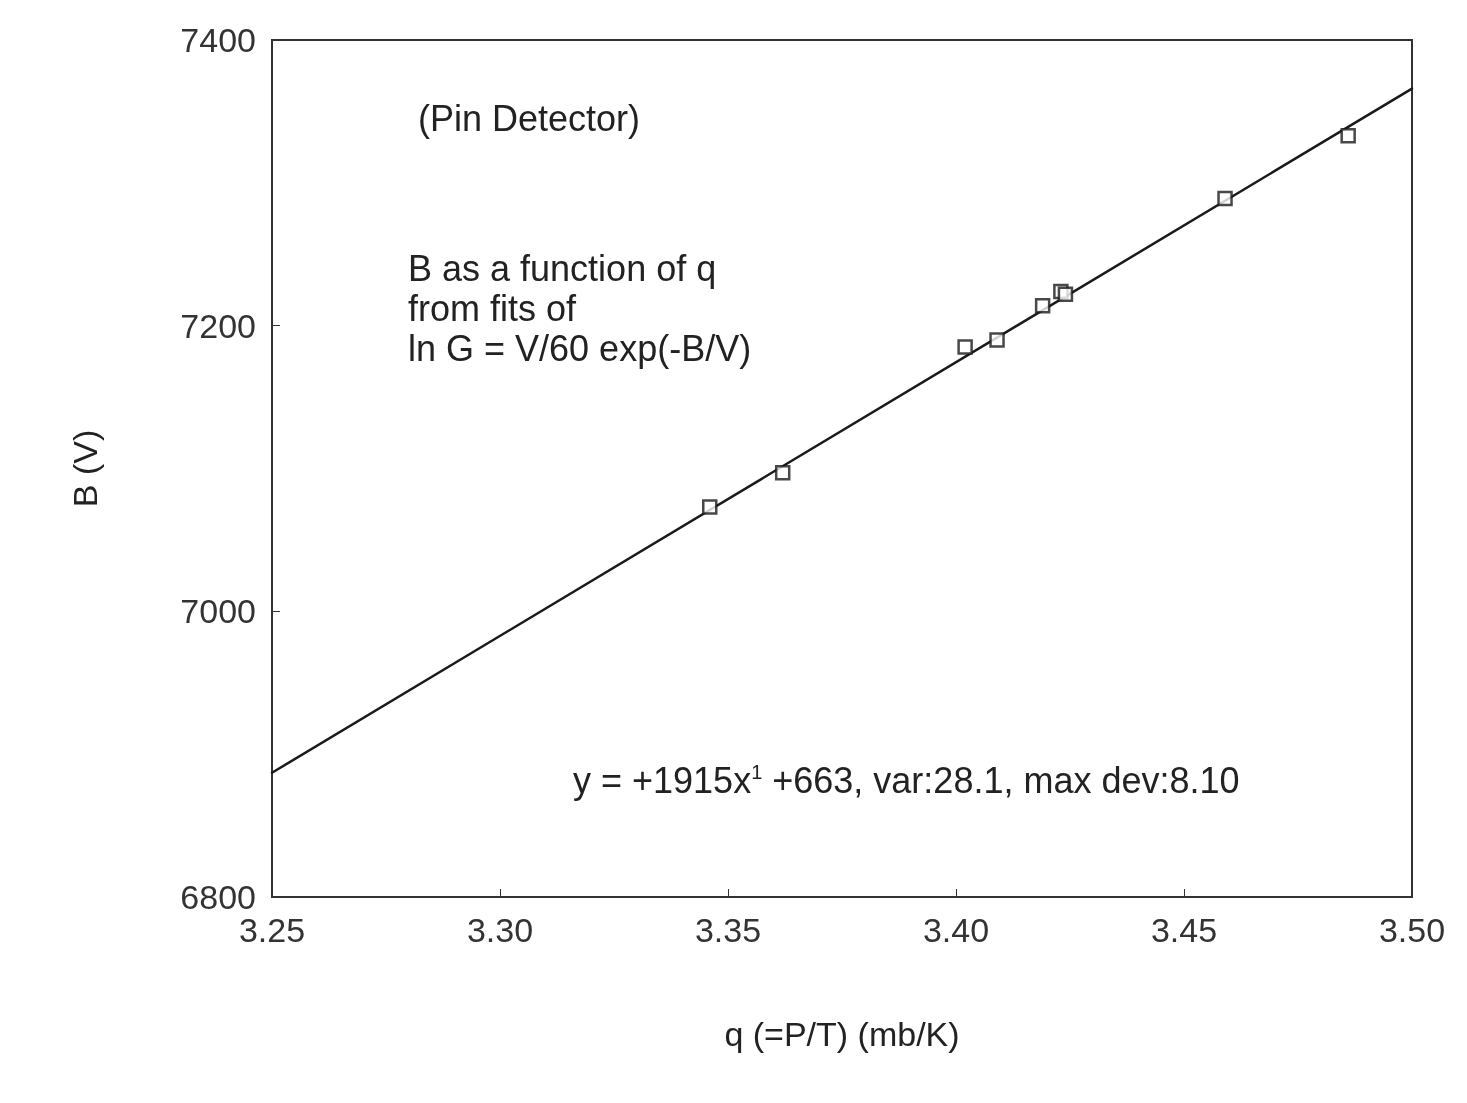  I want to click on x-tick-label: 3.40, so click(956, 930).